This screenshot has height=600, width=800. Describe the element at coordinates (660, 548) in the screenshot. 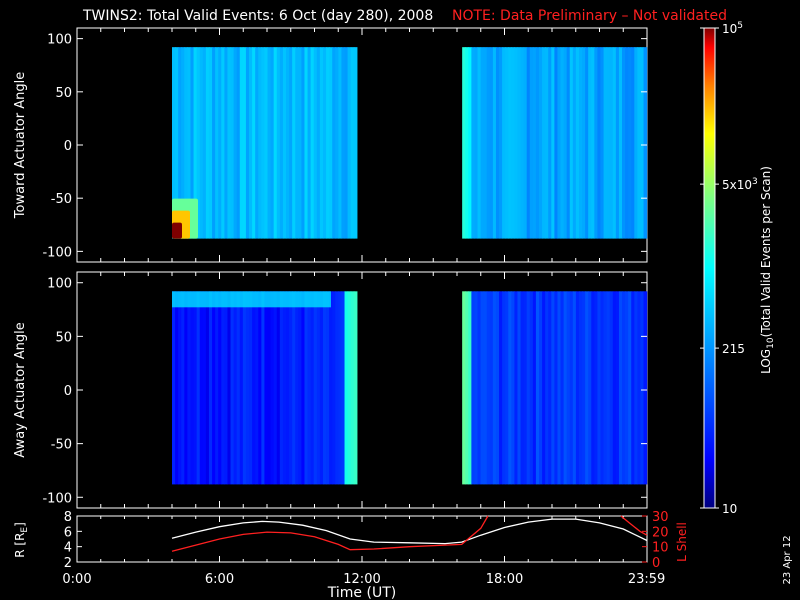

I see `lshell-tick-label: 10` at that location.